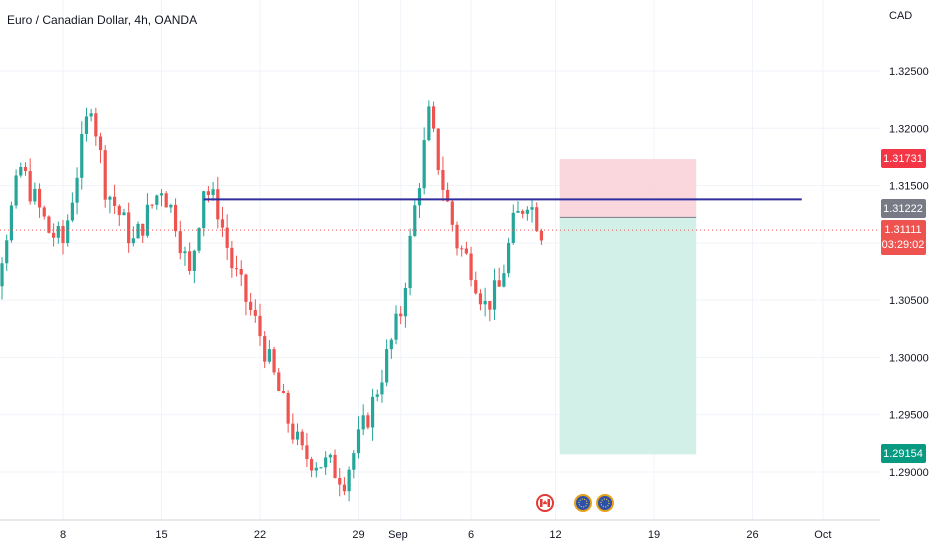  Describe the element at coordinates (822, 535) in the screenshot. I see `time-tick-label: Oct` at that location.